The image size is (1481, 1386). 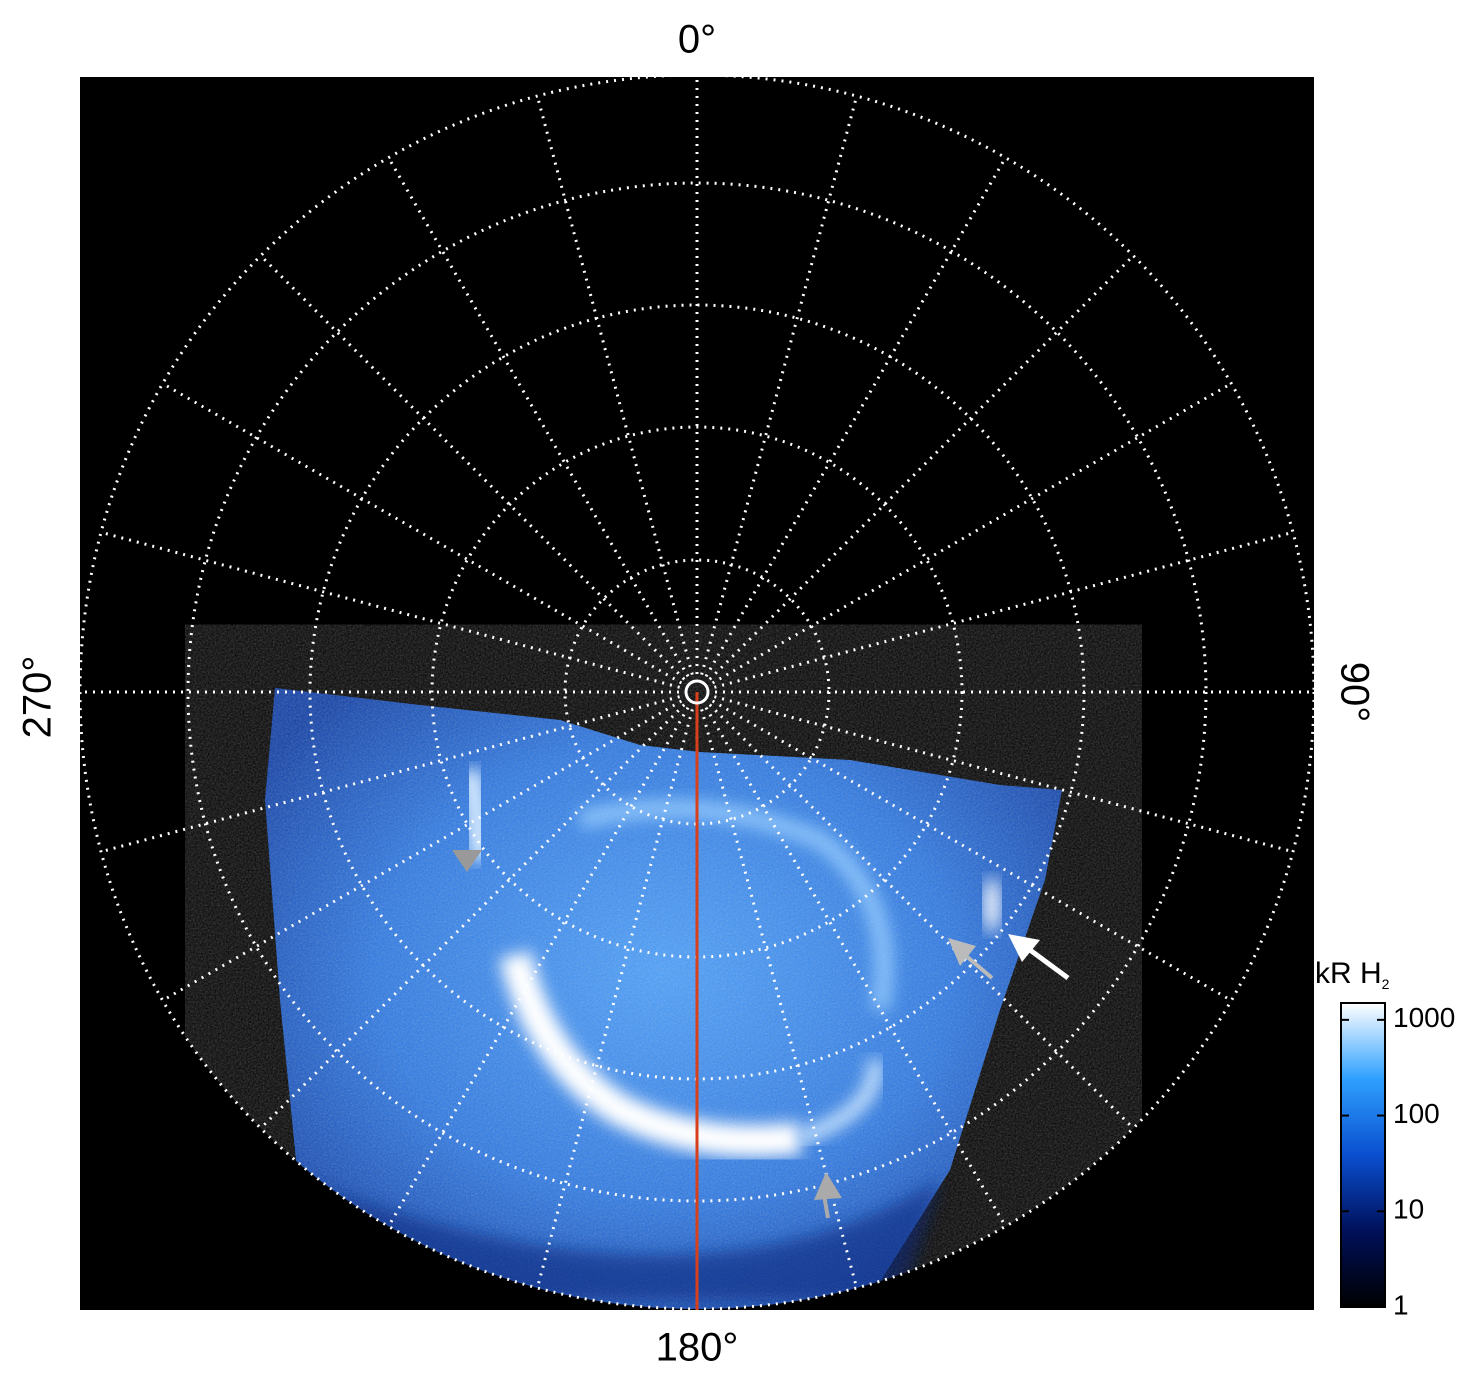 I want to click on colorbar, so click(x=1363, y=1155).